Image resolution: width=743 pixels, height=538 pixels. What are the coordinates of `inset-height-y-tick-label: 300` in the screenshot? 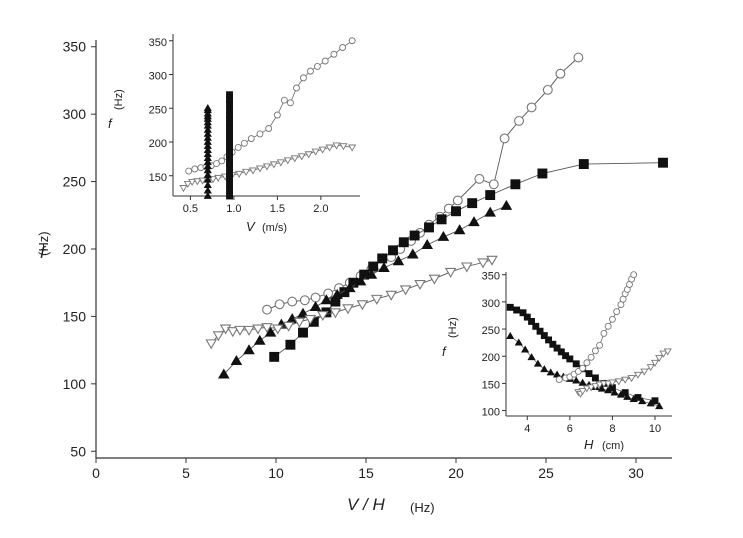 It's located at (491, 304).